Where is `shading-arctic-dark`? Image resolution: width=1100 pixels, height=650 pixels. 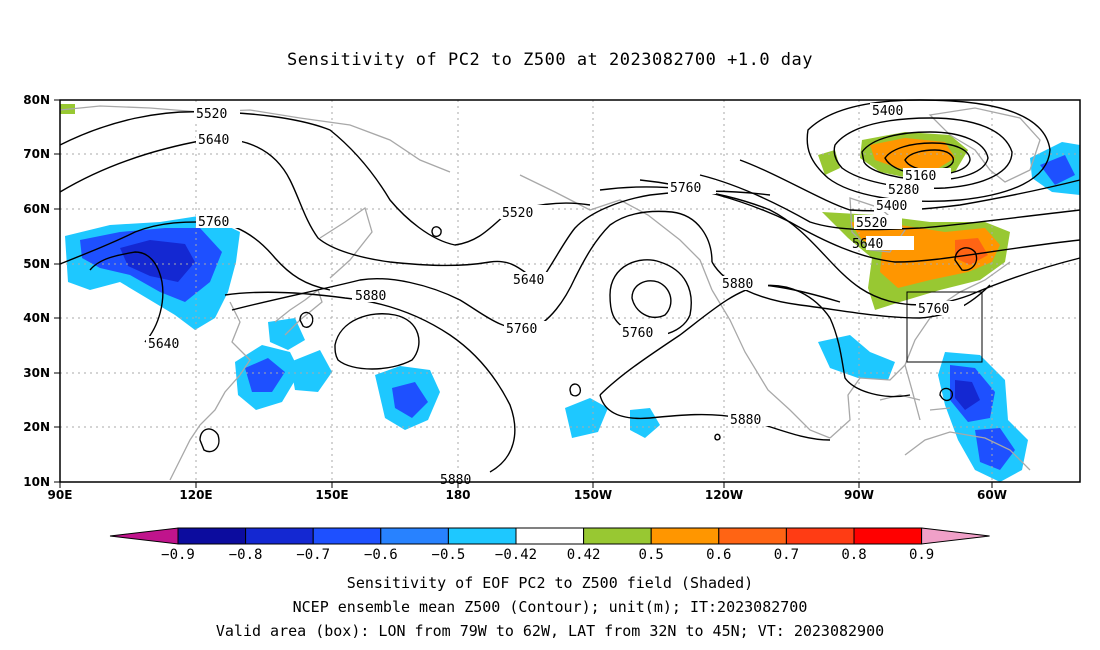 shading-arctic-dark is located at coordinates (1057, 170).